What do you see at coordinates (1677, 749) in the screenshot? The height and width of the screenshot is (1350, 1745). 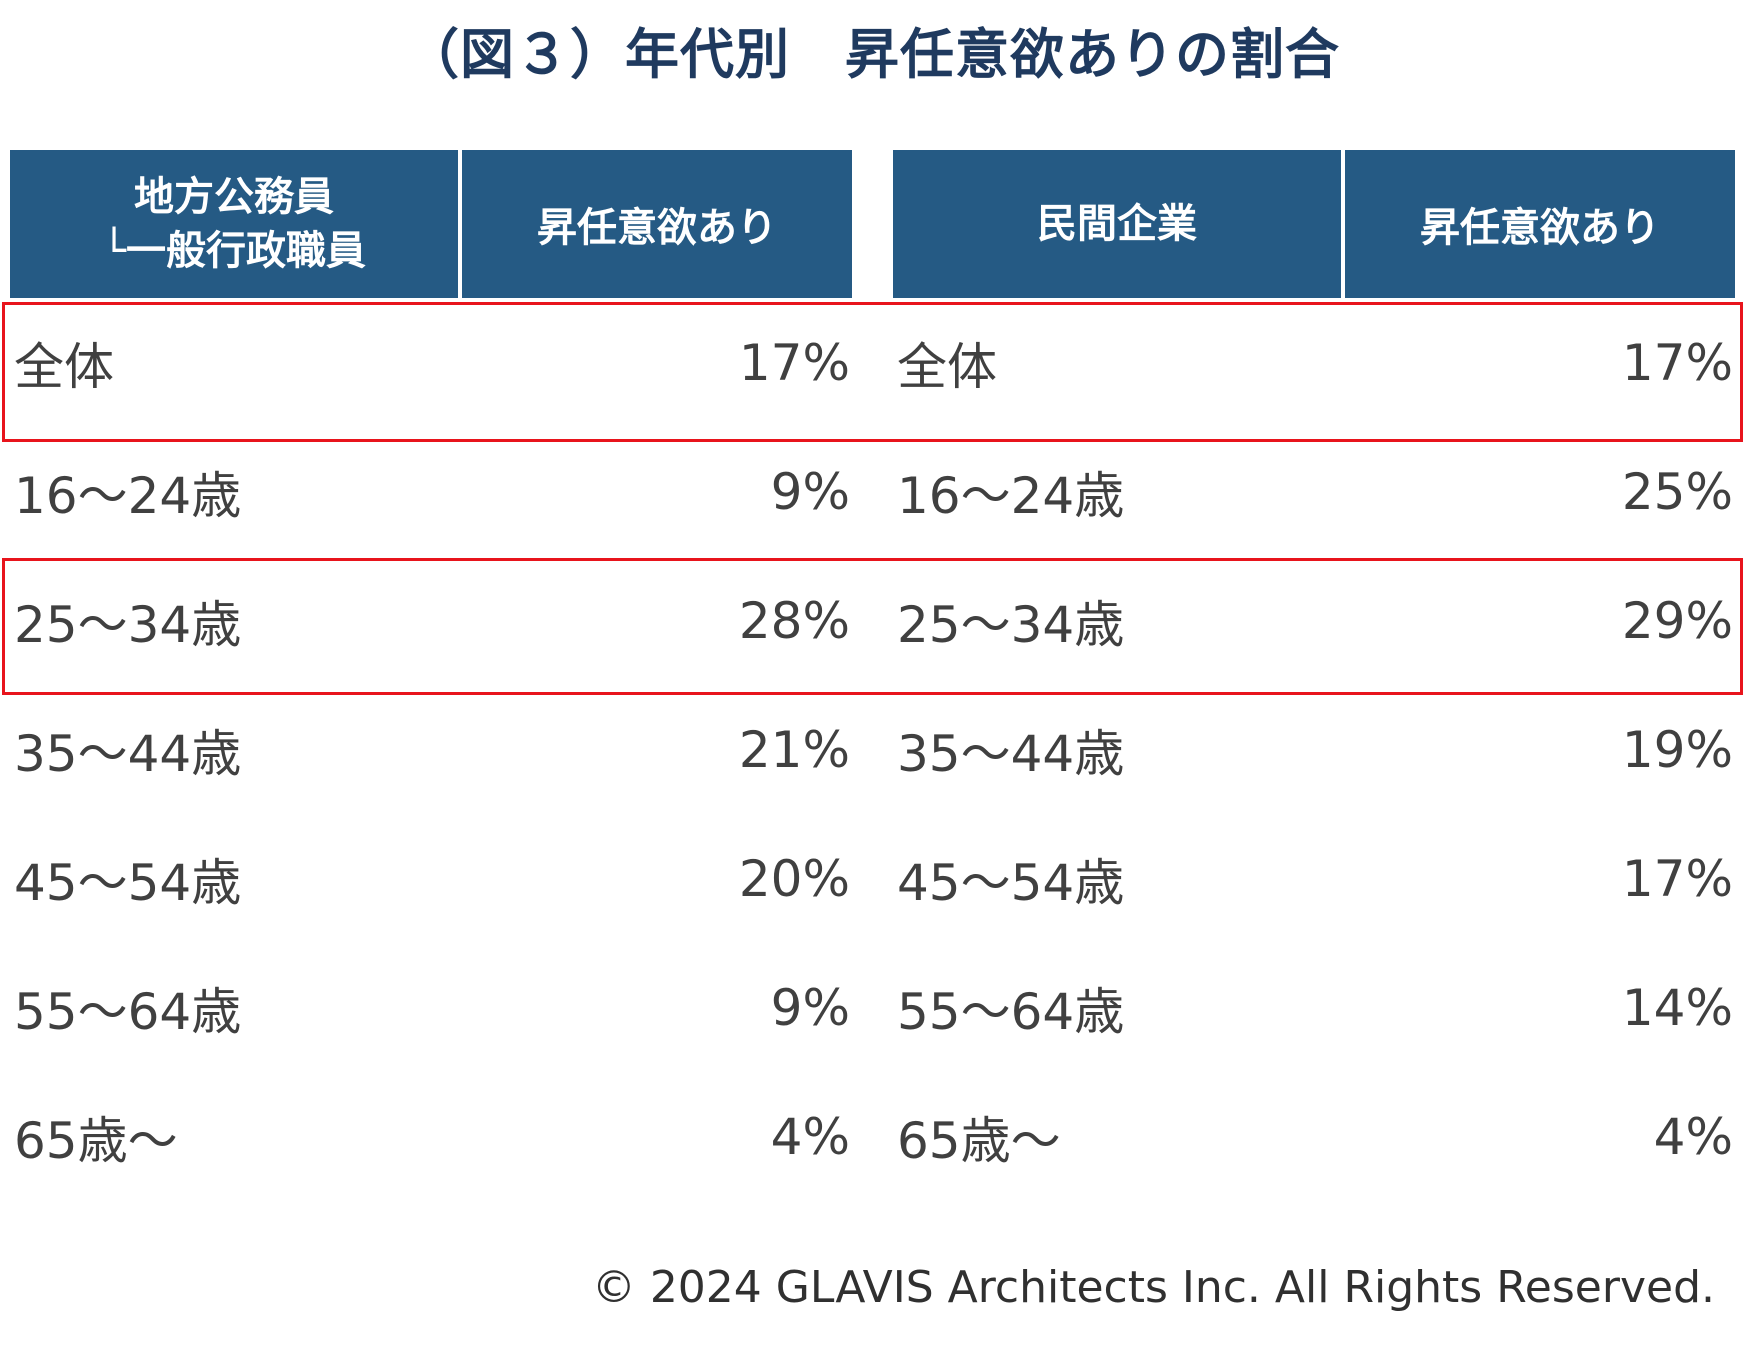 I see `row-value: 19%` at bounding box center [1677, 749].